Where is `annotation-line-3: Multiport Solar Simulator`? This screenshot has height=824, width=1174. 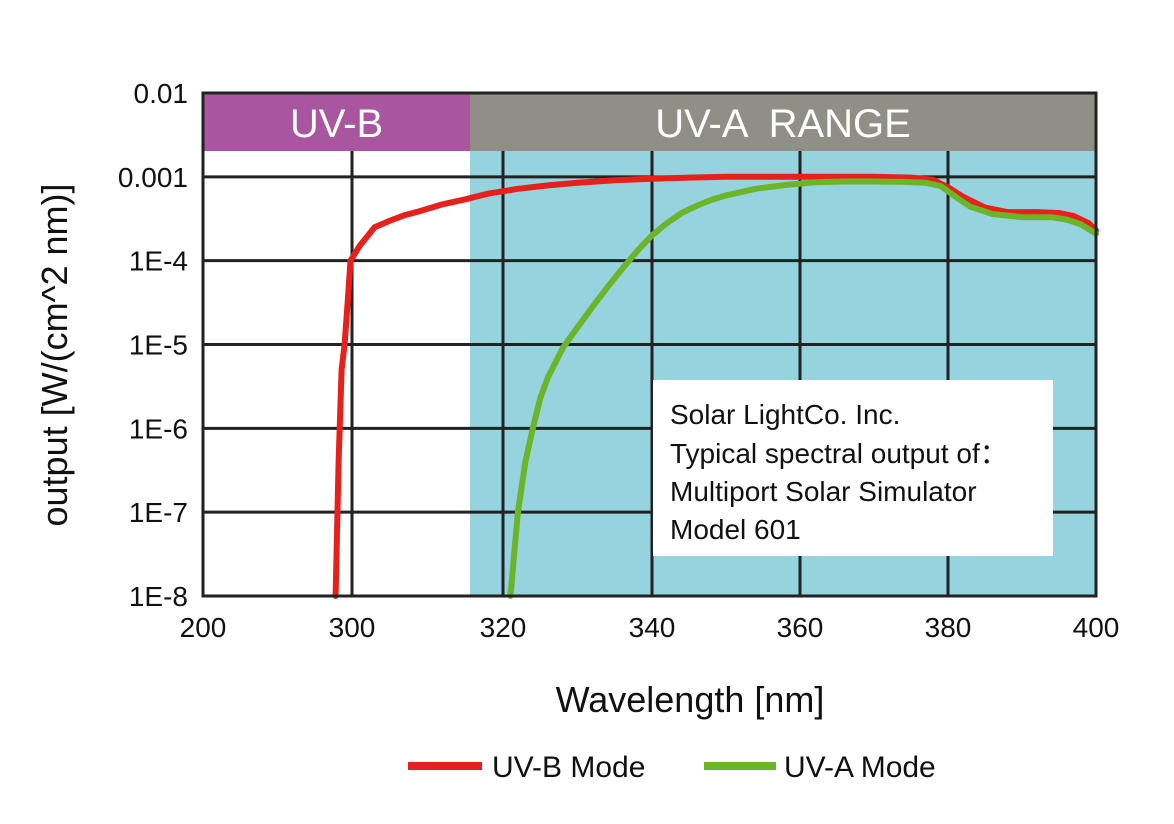
annotation-line-3: Multiport Solar Simulator is located at coordinates (823, 491).